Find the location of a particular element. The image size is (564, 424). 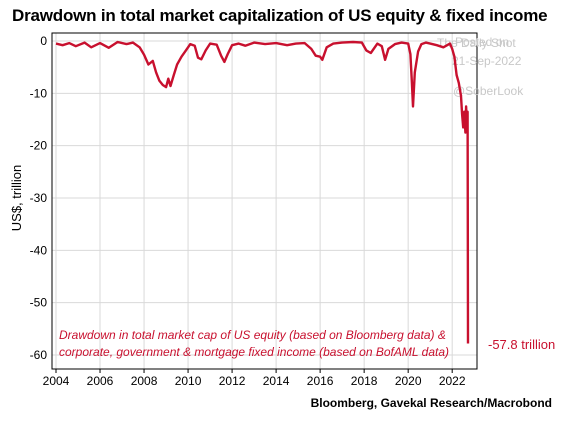

end-value-label: -57.8 trillion is located at coordinates (521, 344).